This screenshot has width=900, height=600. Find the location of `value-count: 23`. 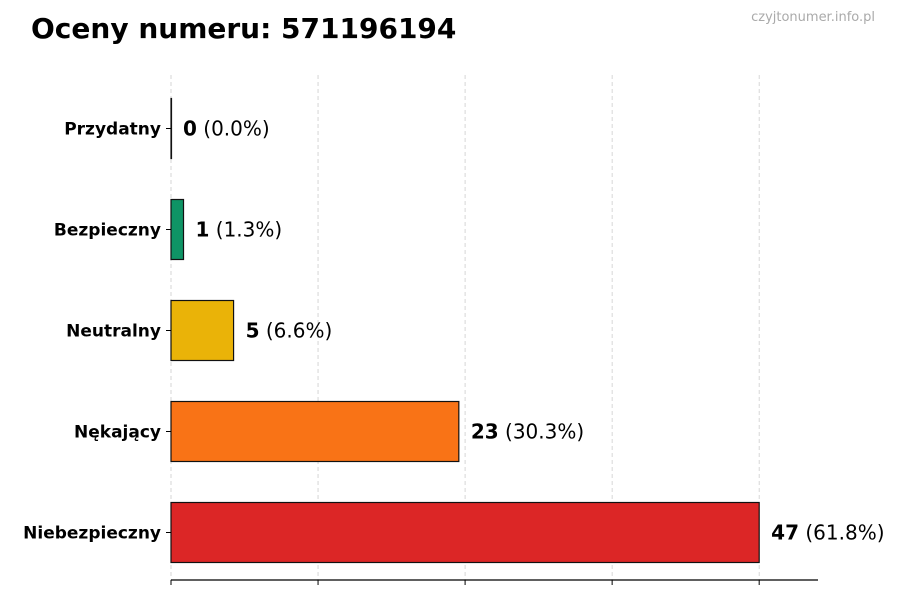

value-count: 23 is located at coordinates (485, 432).